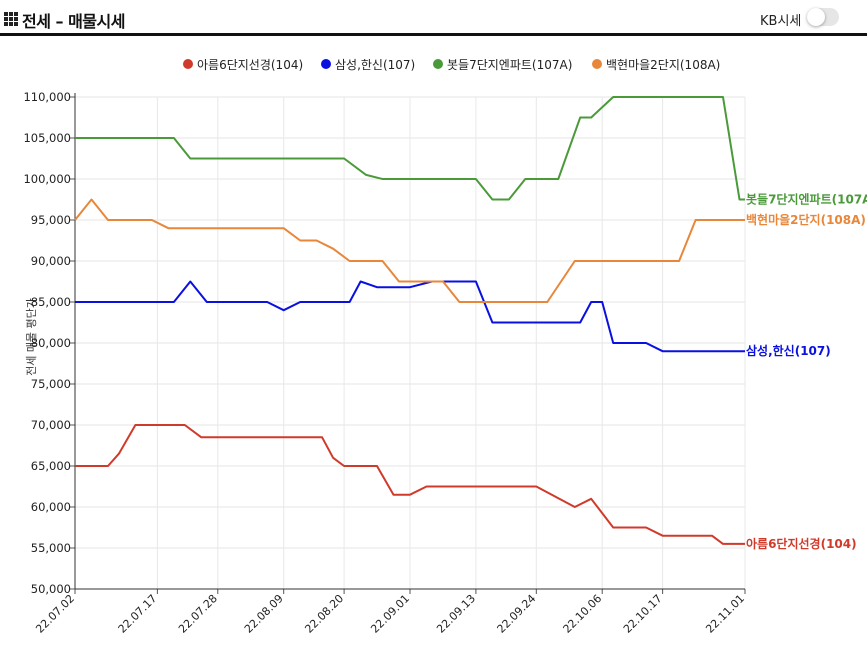 Image resolution: width=867 pixels, height=654 pixels. Describe the element at coordinates (375, 65) in the screenshot. I see `legend-label: 삼성,한신(107)` at that location.